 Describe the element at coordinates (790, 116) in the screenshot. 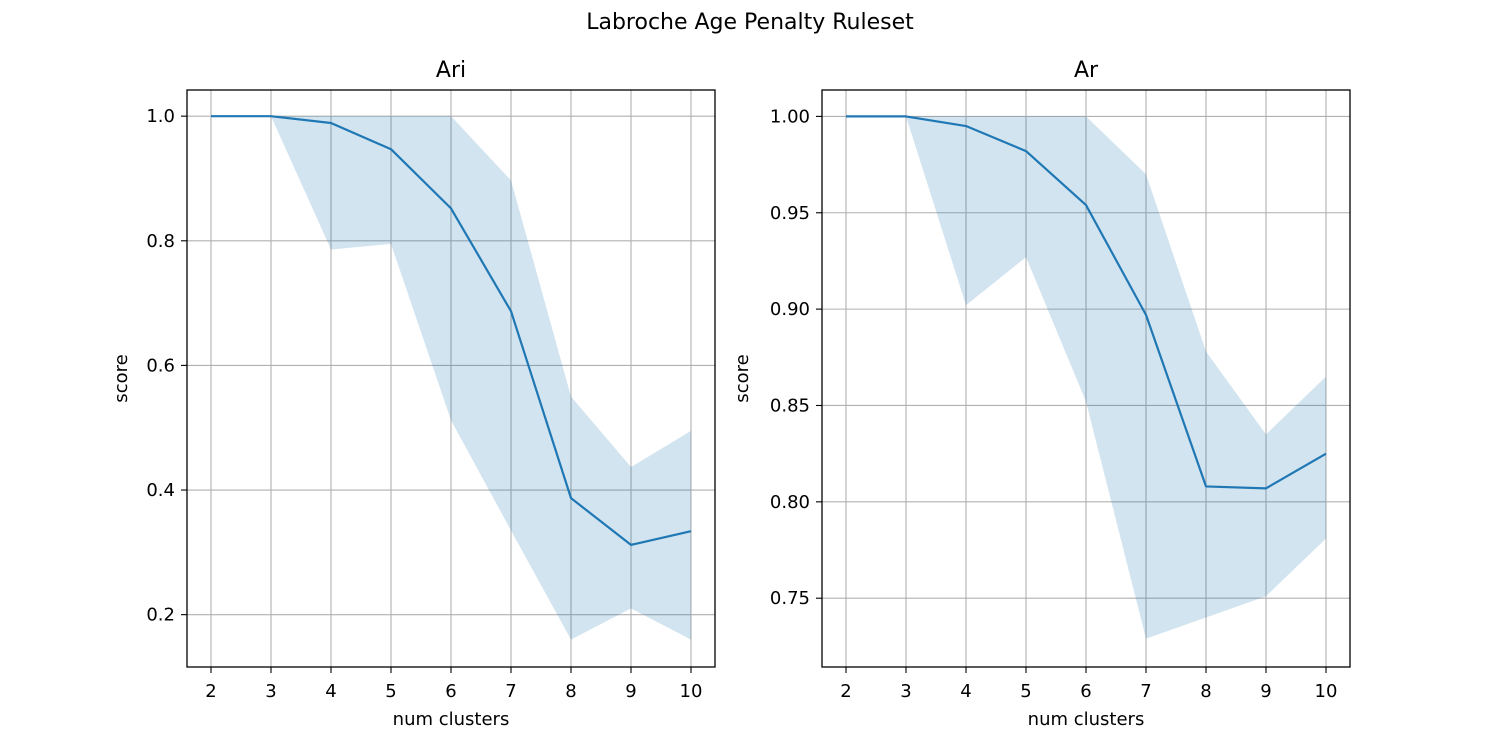

I see `y-tick-label: 1.00` at that location.